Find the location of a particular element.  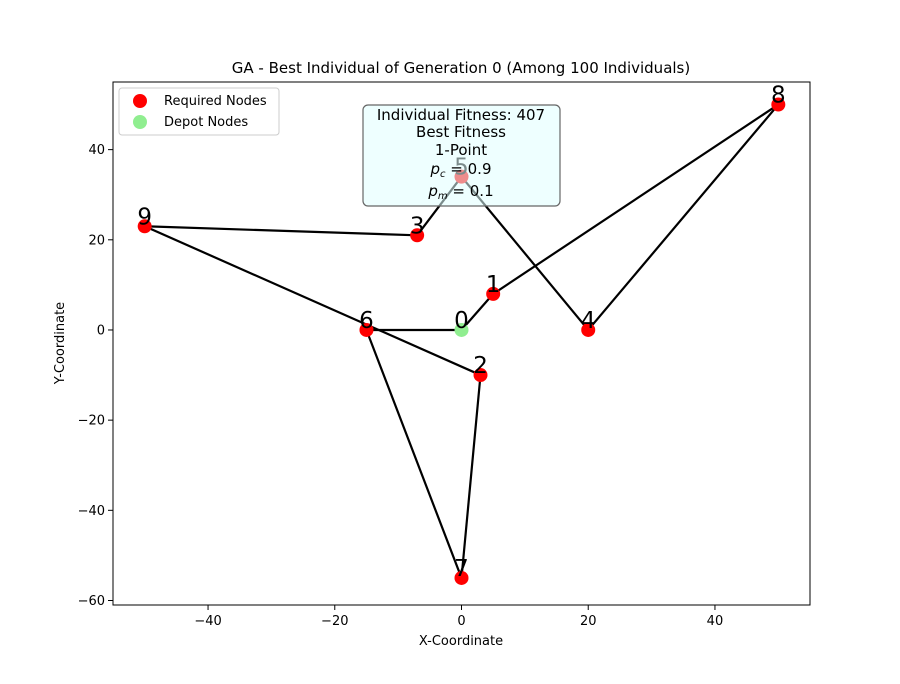

legend-label-depot: Depot Nodes is located at coordinates (206, 122).